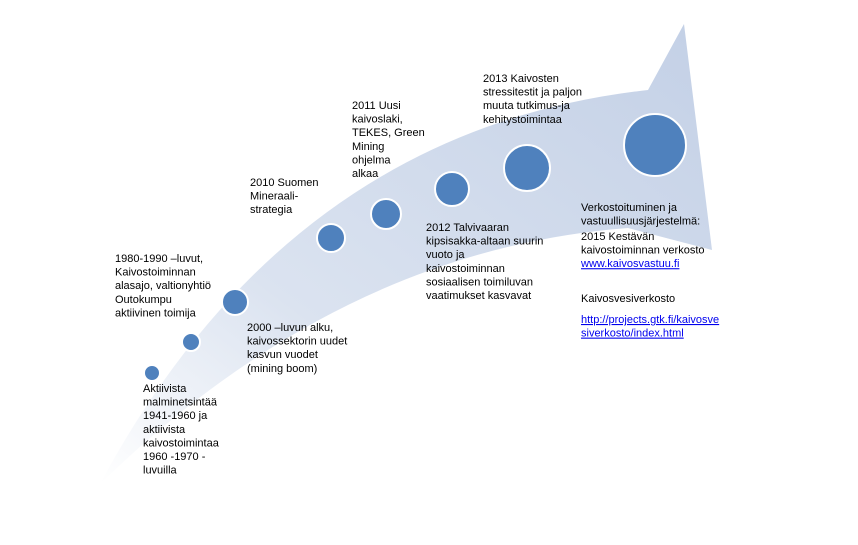 The image size is (858, 545). Describe the element at coordinates (628, 299) in the screenshot. I see `network-name: Kaivosvesiverkosto` at that location.